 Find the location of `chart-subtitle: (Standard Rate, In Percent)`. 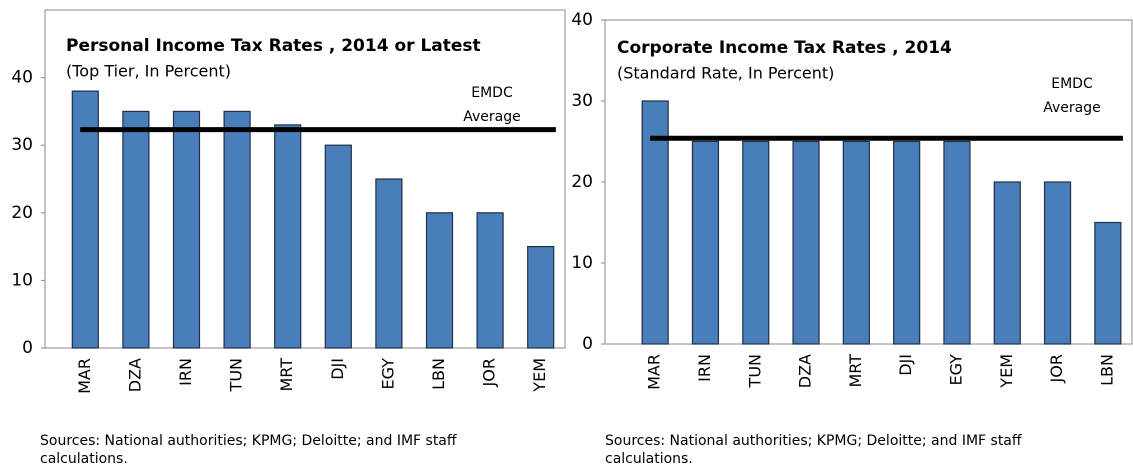

chart-subtitle: (Standard Rate, In Percent) is located at coordinates (725, 73).